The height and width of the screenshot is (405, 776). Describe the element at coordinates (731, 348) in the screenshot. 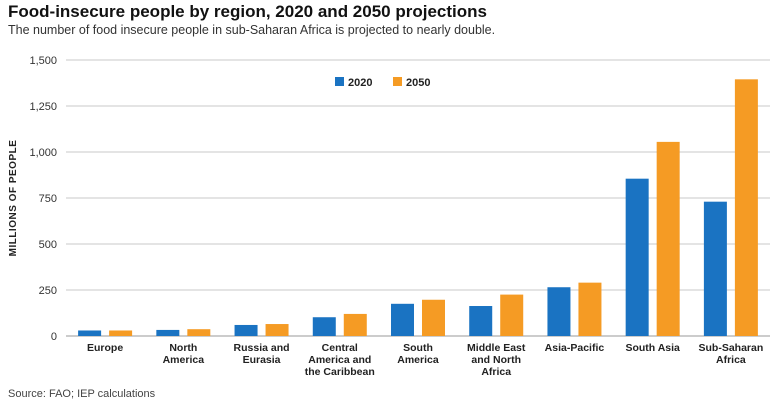

I see `x-tick-label-line: Sub-Saharan` at that location.